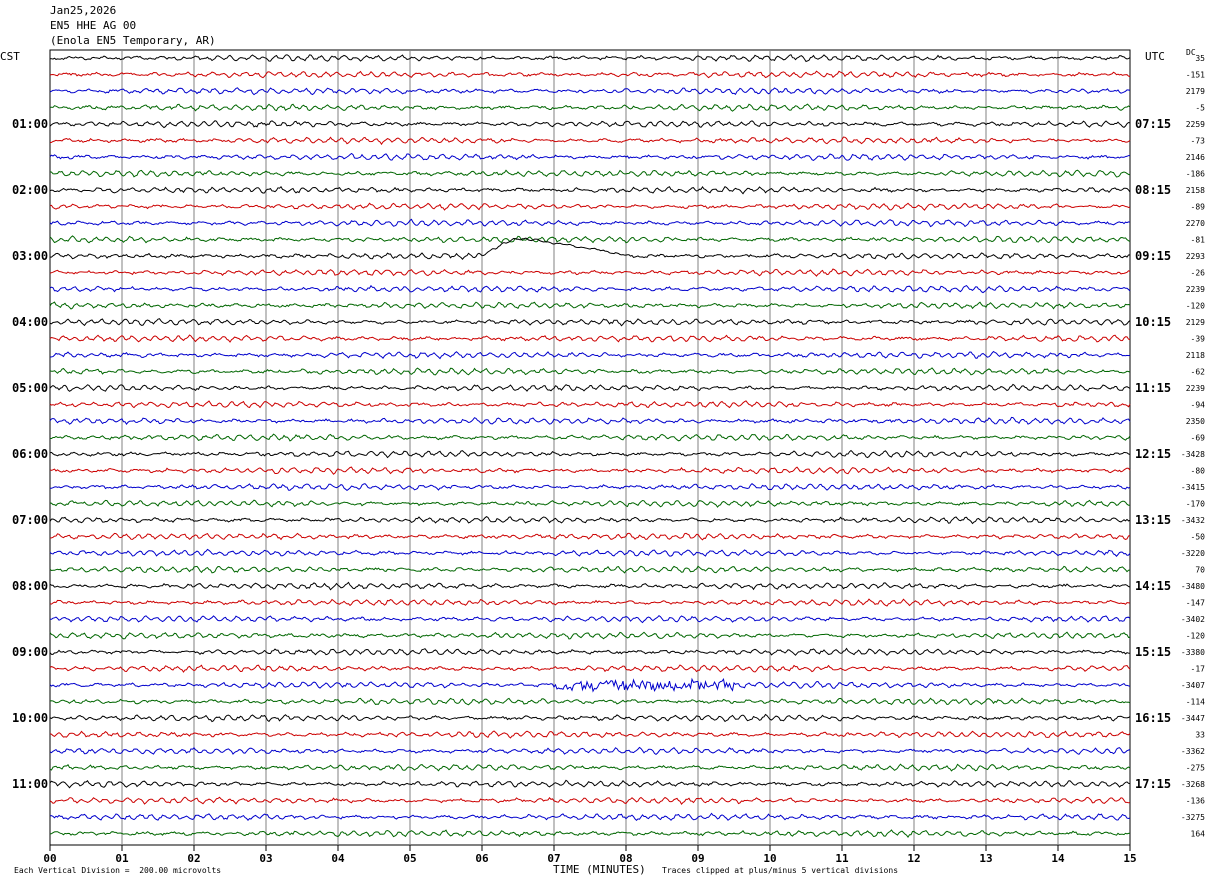 This screenshot has height=886, width=1210. I want to click on left-hour-label: 03:00, so click(30, 256).